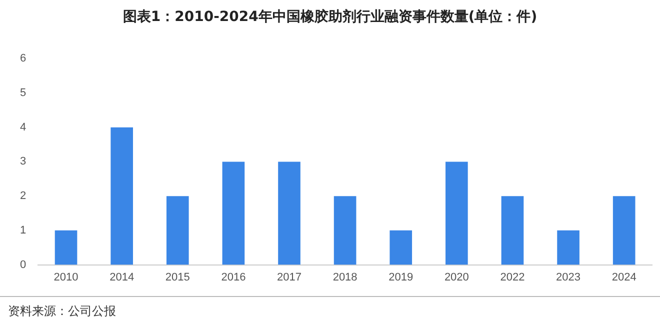 This screenshot has height=330, width=660. What do you see at coordinates (62, 311) in the screenshot?
I see `text: 资料来源：公司公报` at bounding box center [62, 311].